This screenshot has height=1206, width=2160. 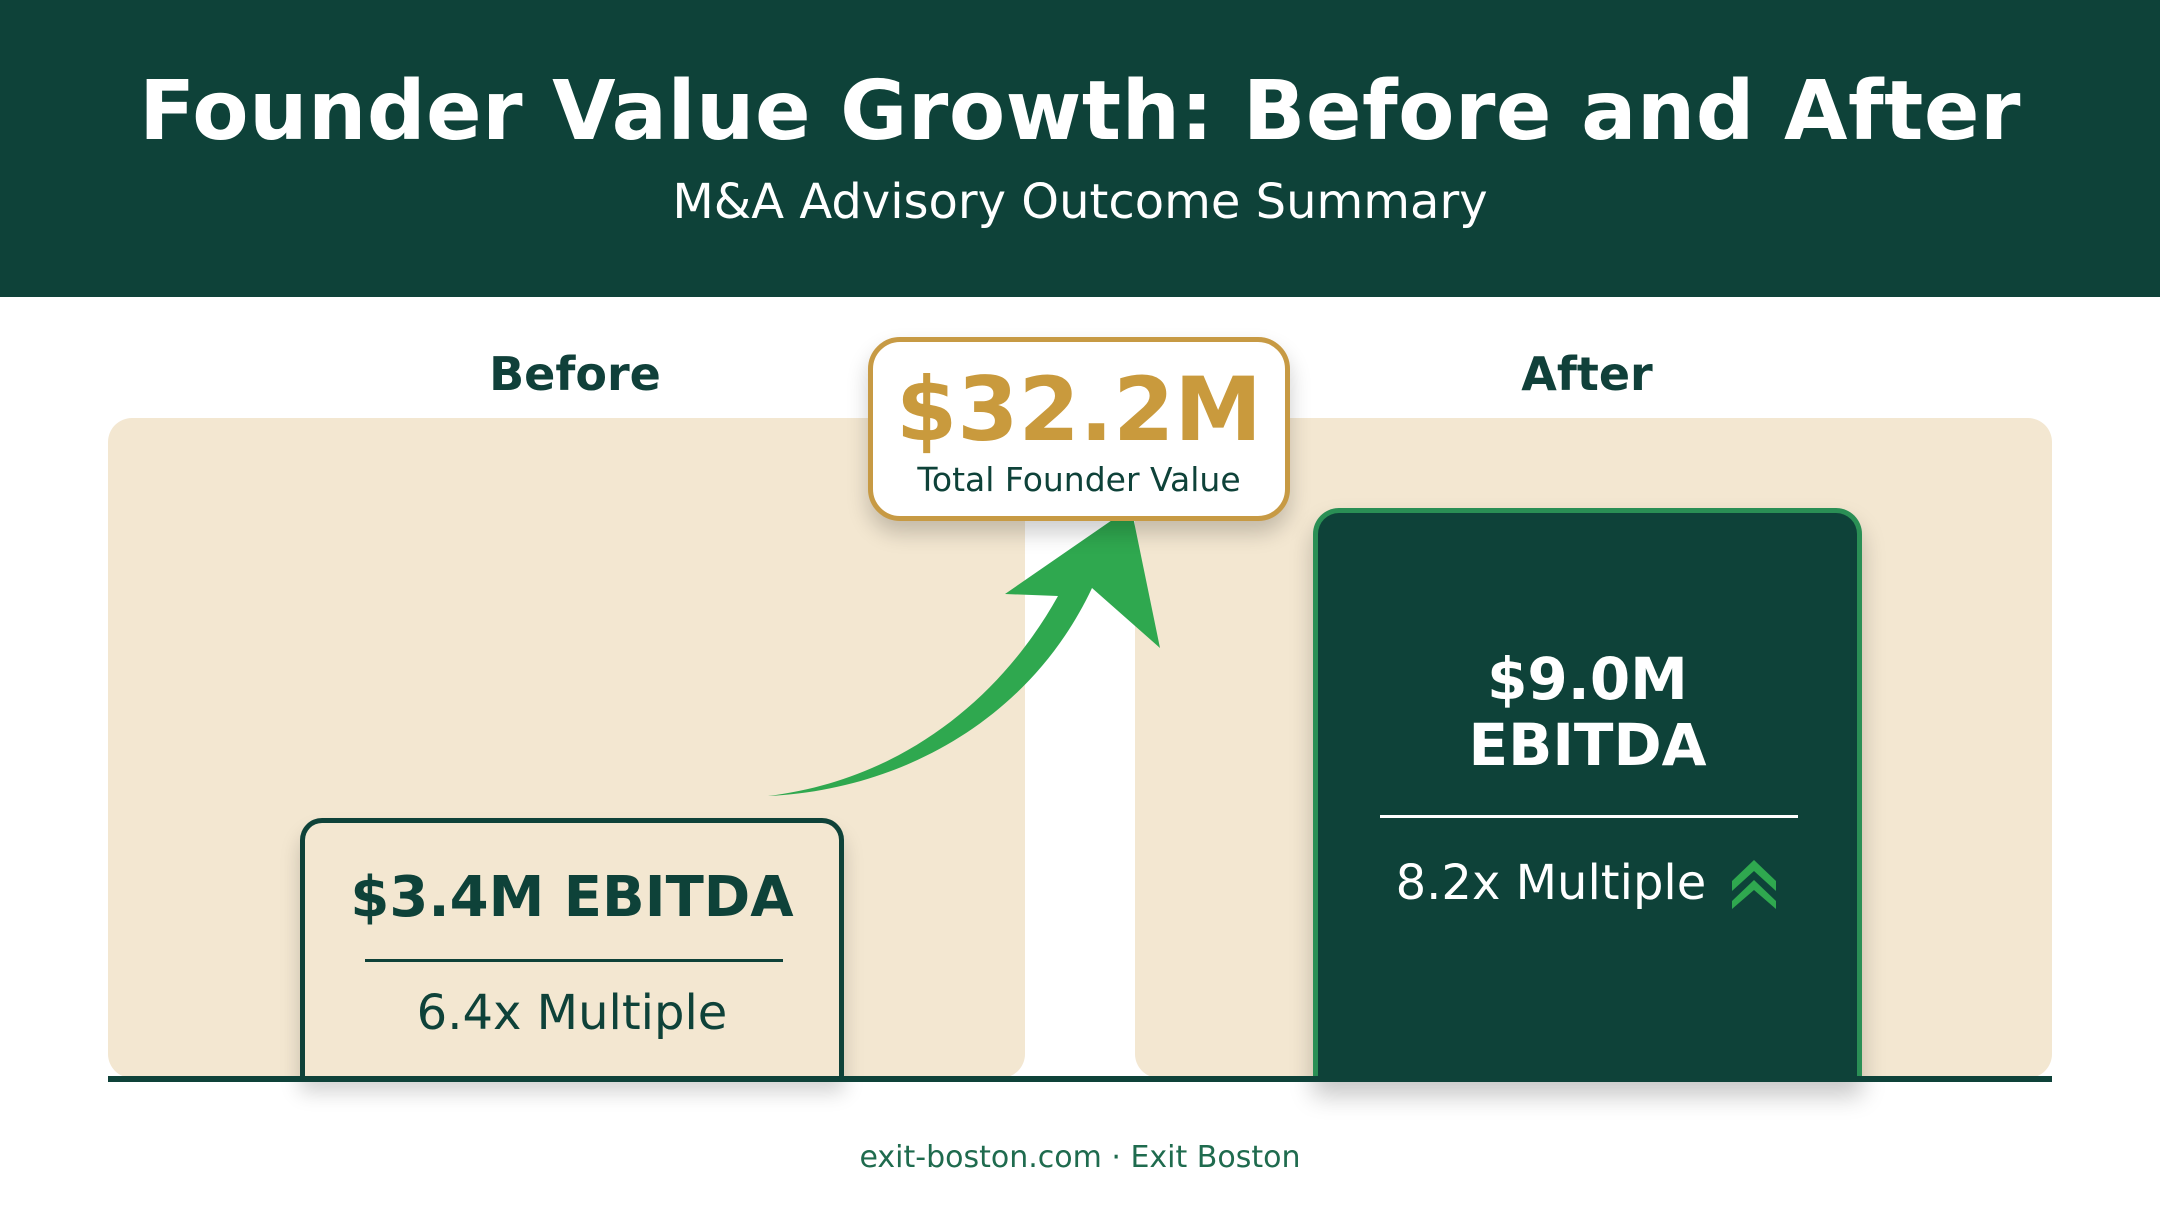 I want to click on before-column-label: Before, so click(x=575, y=374).